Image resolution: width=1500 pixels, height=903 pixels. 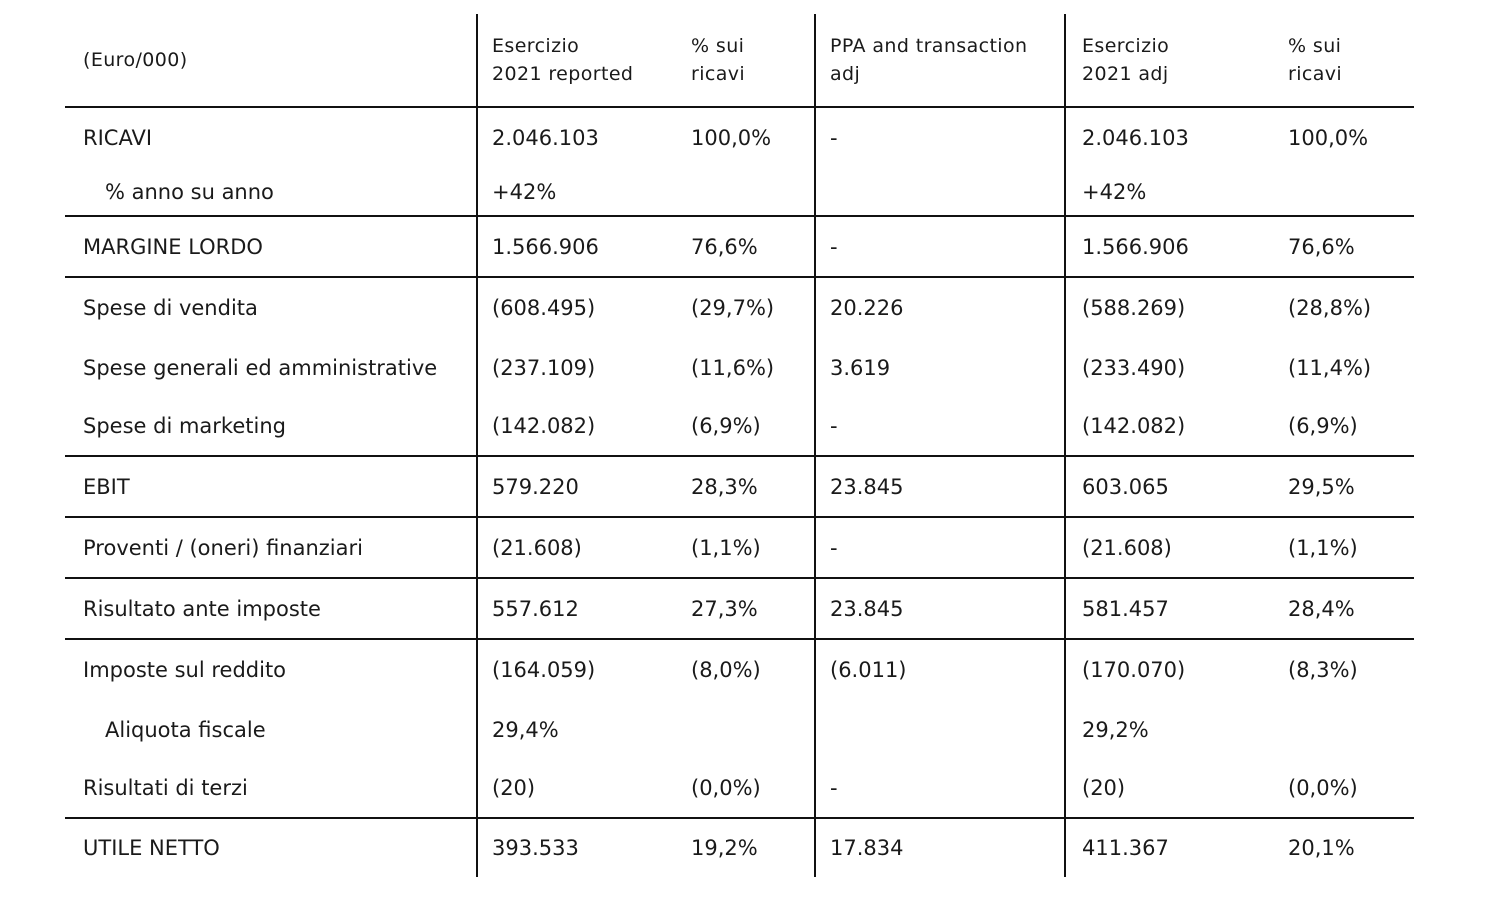 I want to click on row-label: MARGINE LORDO, so click(x=173, y=246).